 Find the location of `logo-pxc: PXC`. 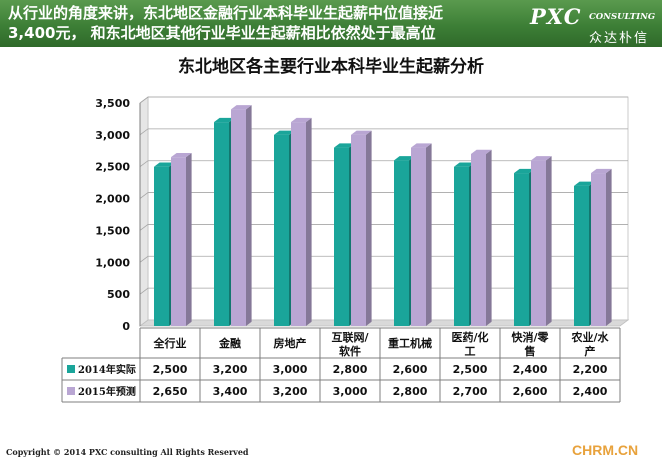

logo-pxc: PXC is located at coordinates (556, 16).